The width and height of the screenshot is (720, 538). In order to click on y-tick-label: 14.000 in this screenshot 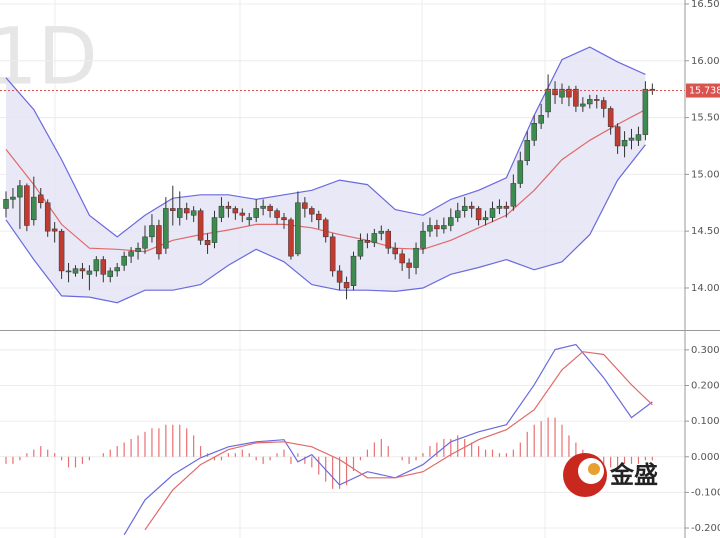, I will do `click(705, 288)`.